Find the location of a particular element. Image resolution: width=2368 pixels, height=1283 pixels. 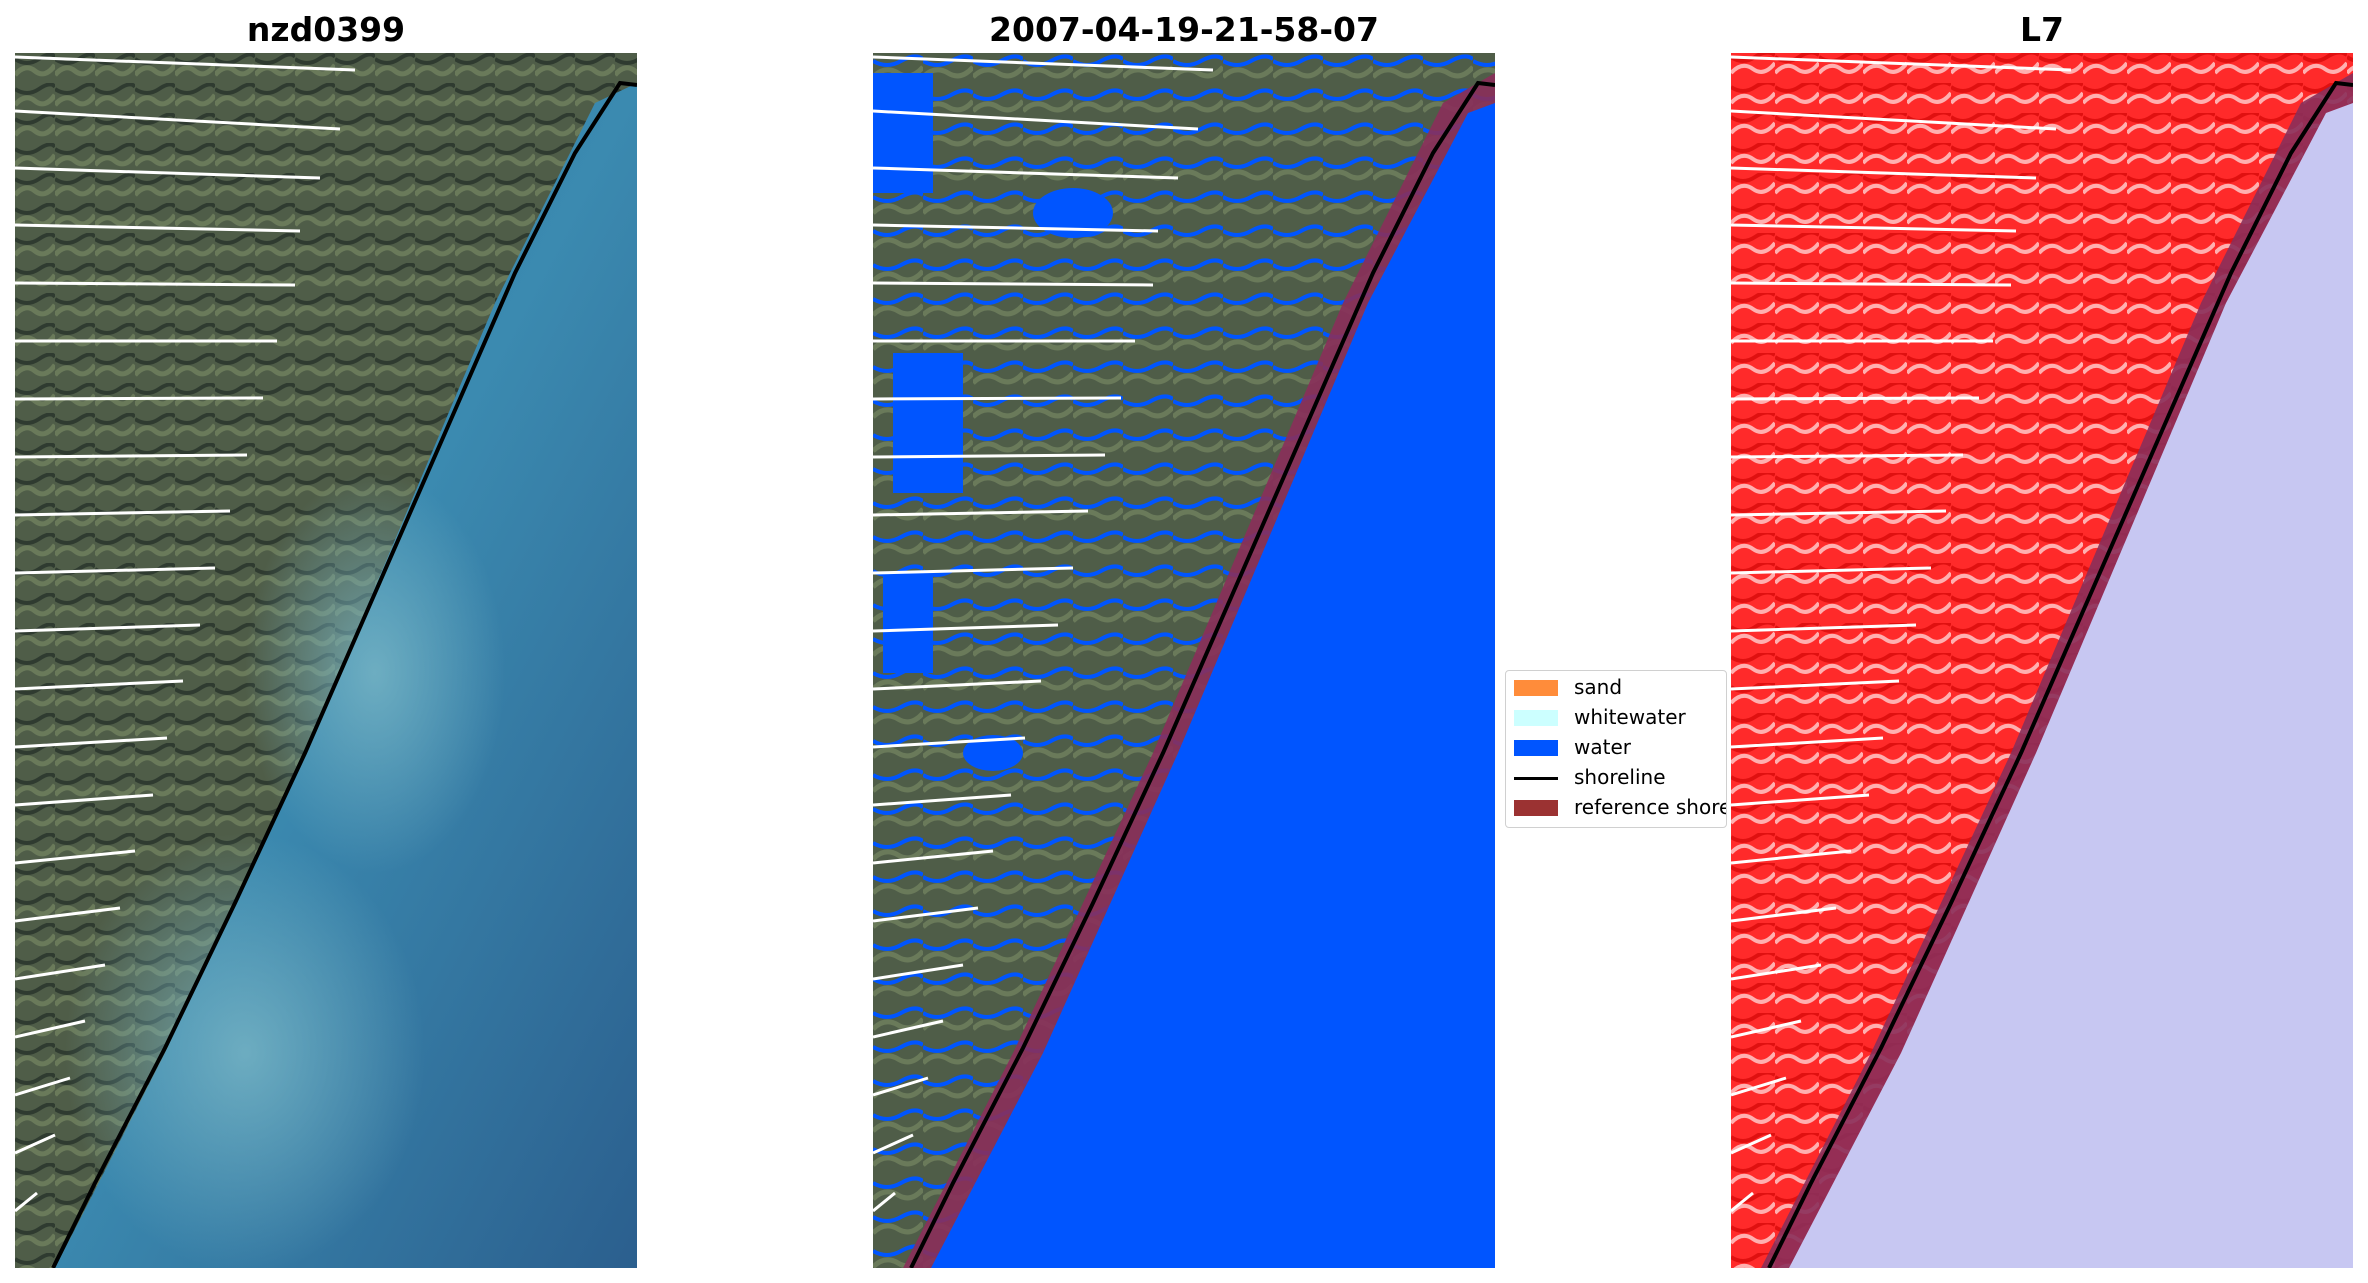

legend-item-reference-shoreline: reference shoreline is located at coordinates (1620, 807).